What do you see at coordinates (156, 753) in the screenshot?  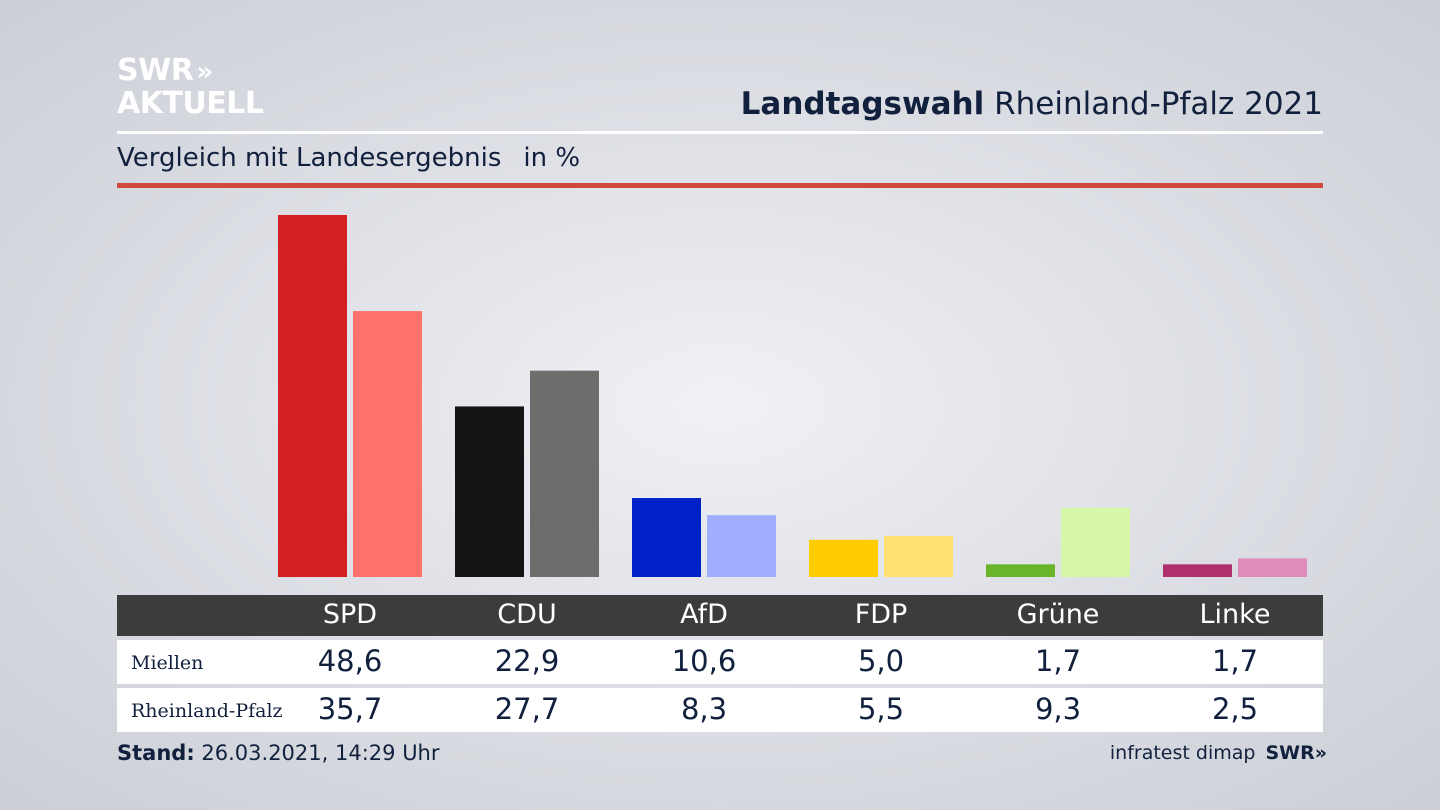 I see `stand-label: Stand:` at bounding box center [156, 753].